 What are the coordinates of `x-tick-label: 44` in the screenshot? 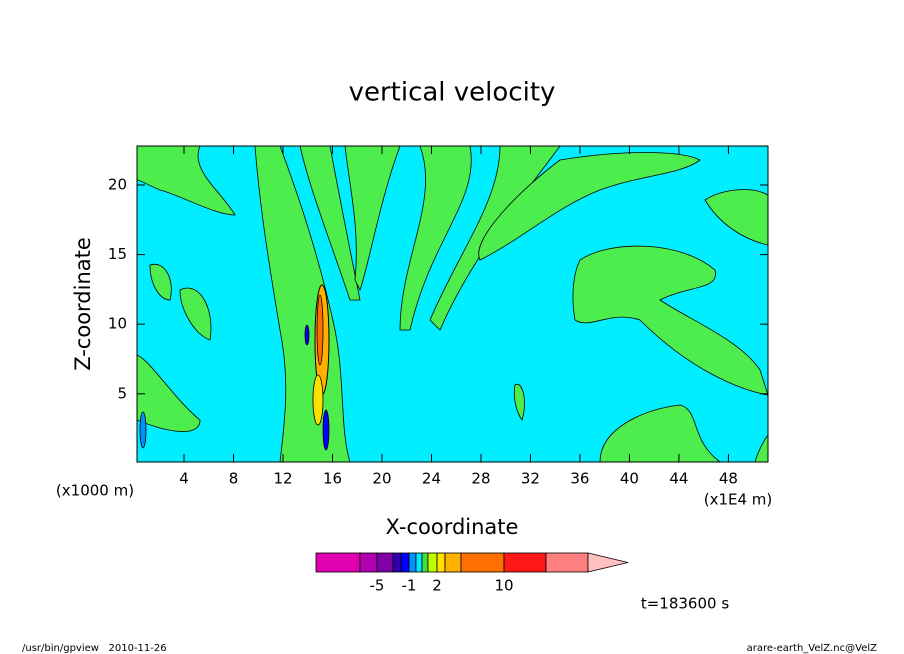 It's located at (678, 479).